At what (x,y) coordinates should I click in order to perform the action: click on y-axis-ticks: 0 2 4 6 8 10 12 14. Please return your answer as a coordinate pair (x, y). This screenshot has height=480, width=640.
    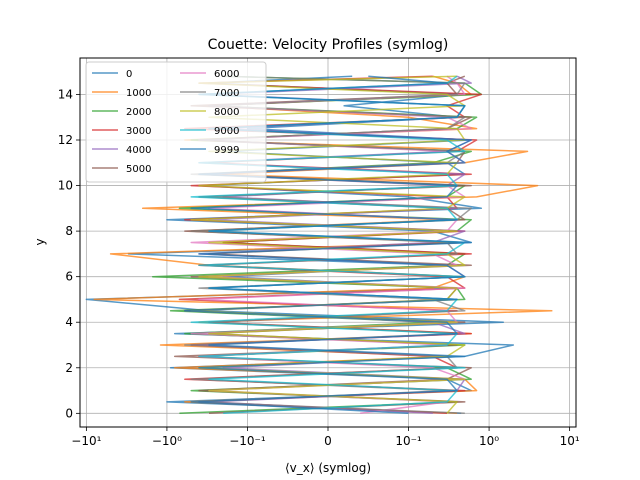
    Looking at the image, I should click on (69, 253).